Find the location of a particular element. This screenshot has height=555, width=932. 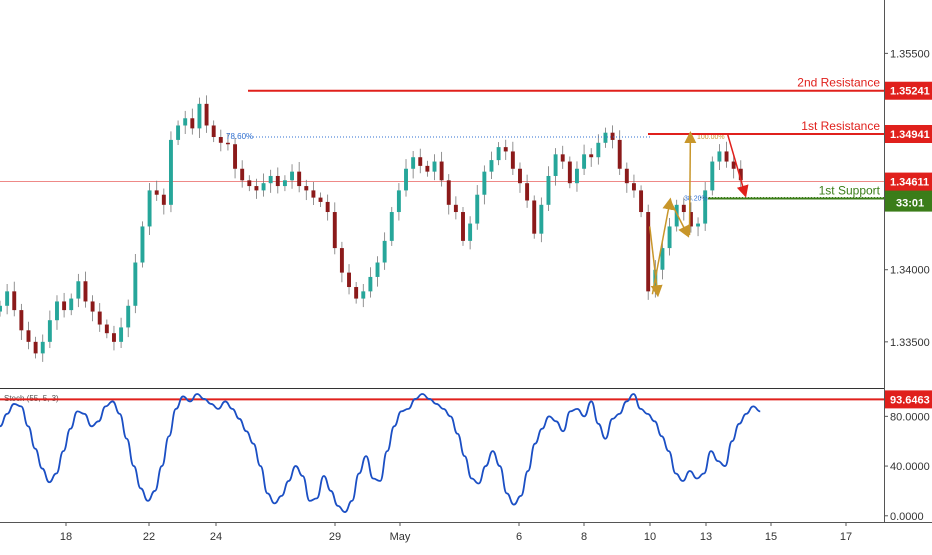

countdown-label: 33:01 is located at coordinates (910, 204).